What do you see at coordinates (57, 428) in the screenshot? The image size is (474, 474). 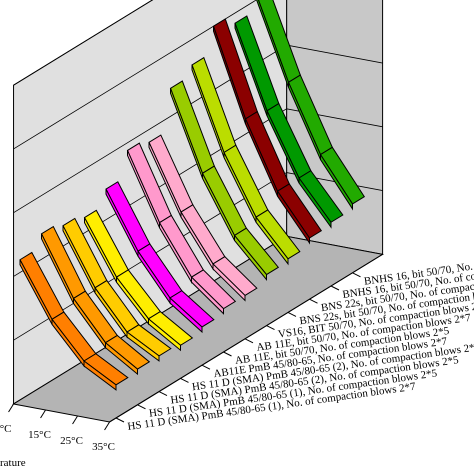 I see `x-tick-labels: °C 15°C 25°C 35°C` at bounding box center [57, 428].